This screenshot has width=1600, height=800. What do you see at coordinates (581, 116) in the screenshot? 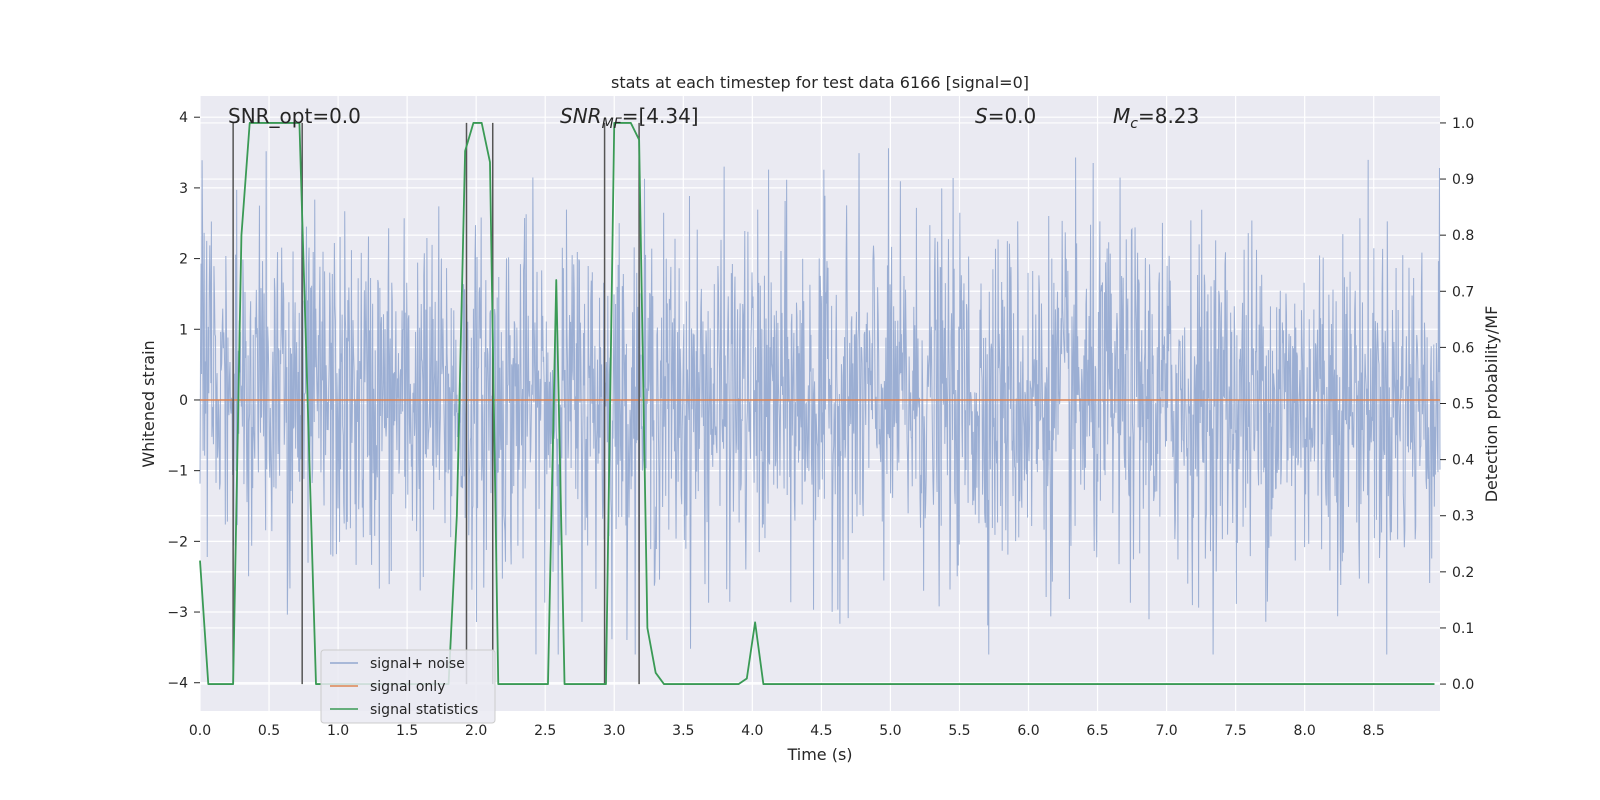
I see `annotation-snr-mf-symbol: SNR` at bounding box center [581, 116].